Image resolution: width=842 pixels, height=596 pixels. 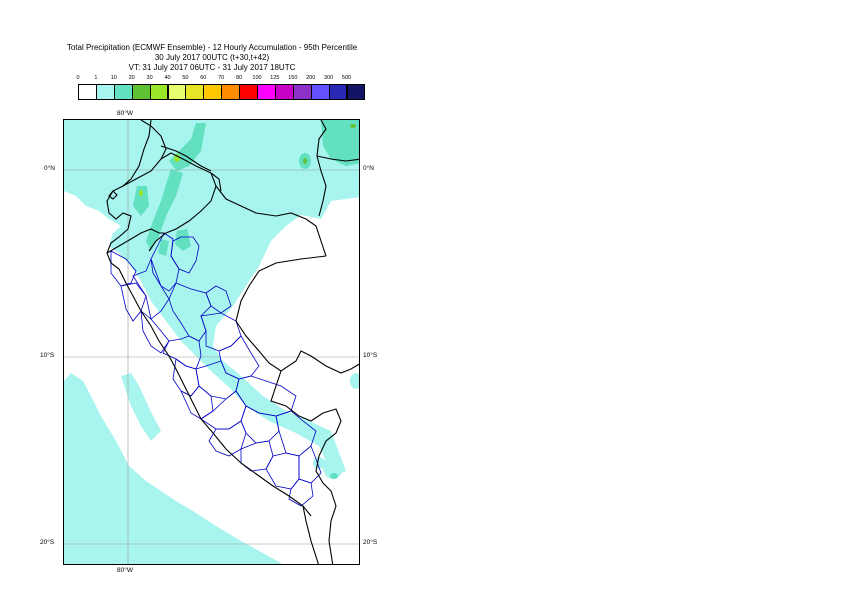 What do you see at coordinates (368, 168) in the screenshot?
I see `lat-label-right-0: 0°N` at bounding box center [368, 168].